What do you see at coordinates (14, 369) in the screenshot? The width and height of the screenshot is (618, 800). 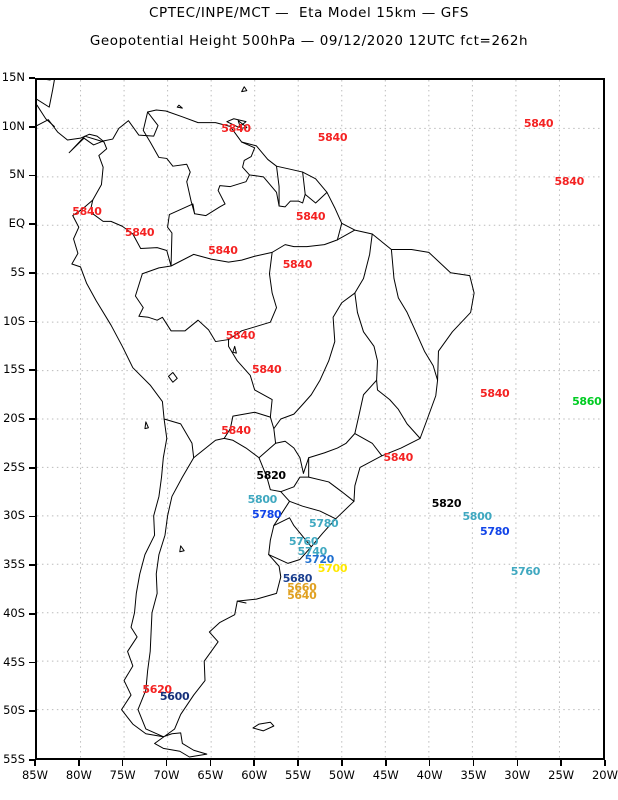 I see `y-axis-label: 15S` at bounding box center [14, 369].